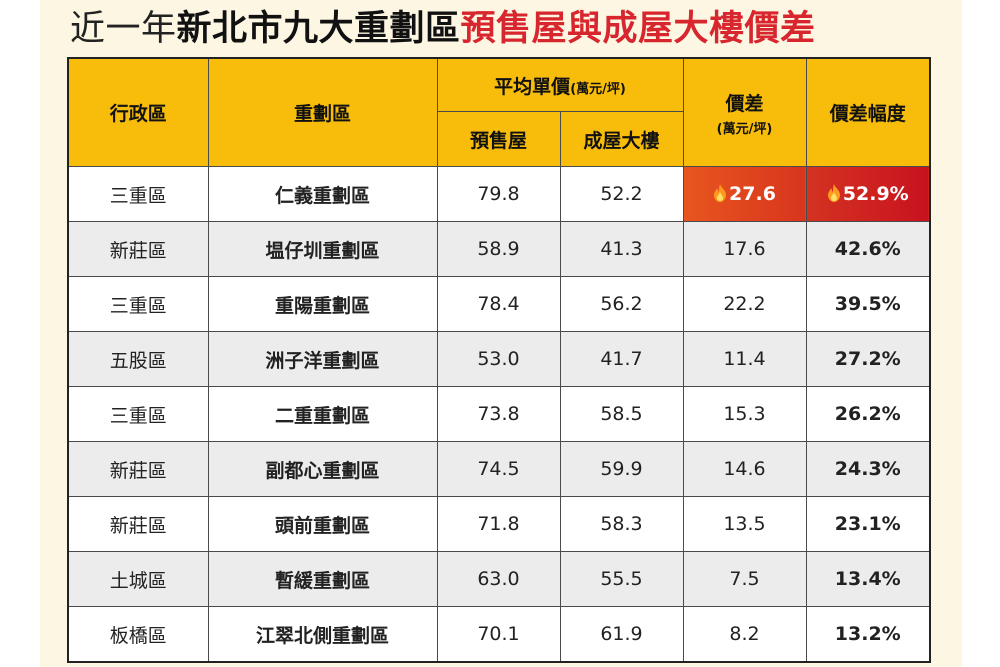  I want to click on table-row: 三重區 重陽重劃區 78.4 56.2 22.2 39.5%, so click(499, 304).